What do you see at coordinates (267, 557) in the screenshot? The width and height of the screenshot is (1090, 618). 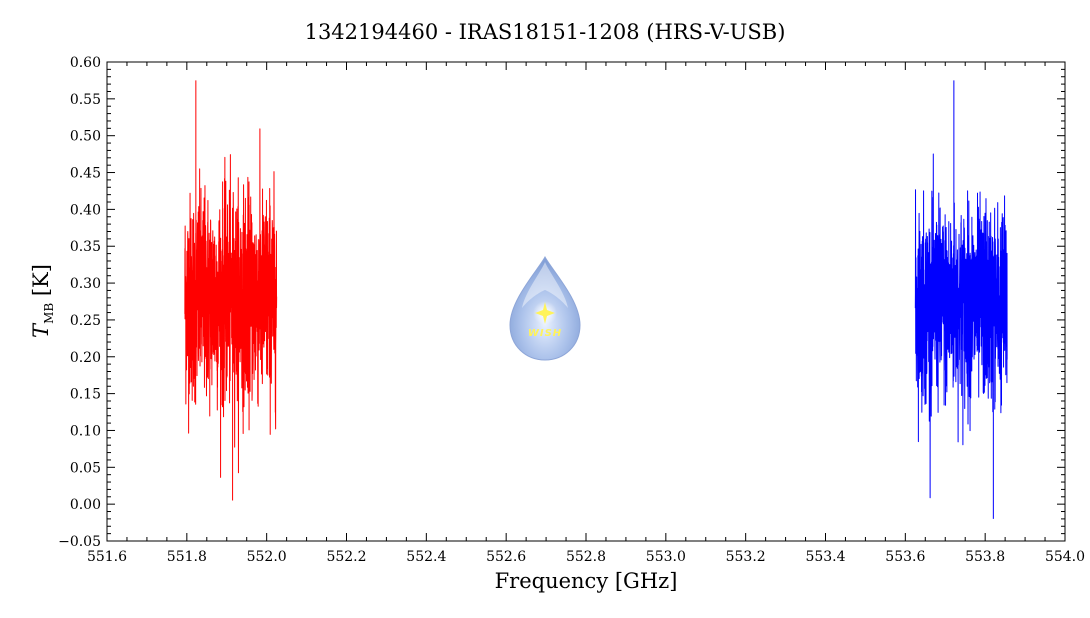 I see `x-tick-label: 552.0` at bounding box center [267, 557].